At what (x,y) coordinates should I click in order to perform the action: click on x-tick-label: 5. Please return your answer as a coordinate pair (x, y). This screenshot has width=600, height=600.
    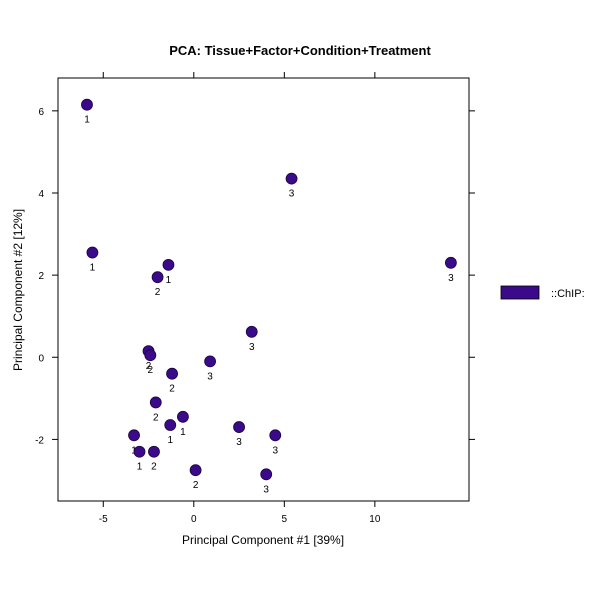
    Looking at the image, I should click on (285, 519).